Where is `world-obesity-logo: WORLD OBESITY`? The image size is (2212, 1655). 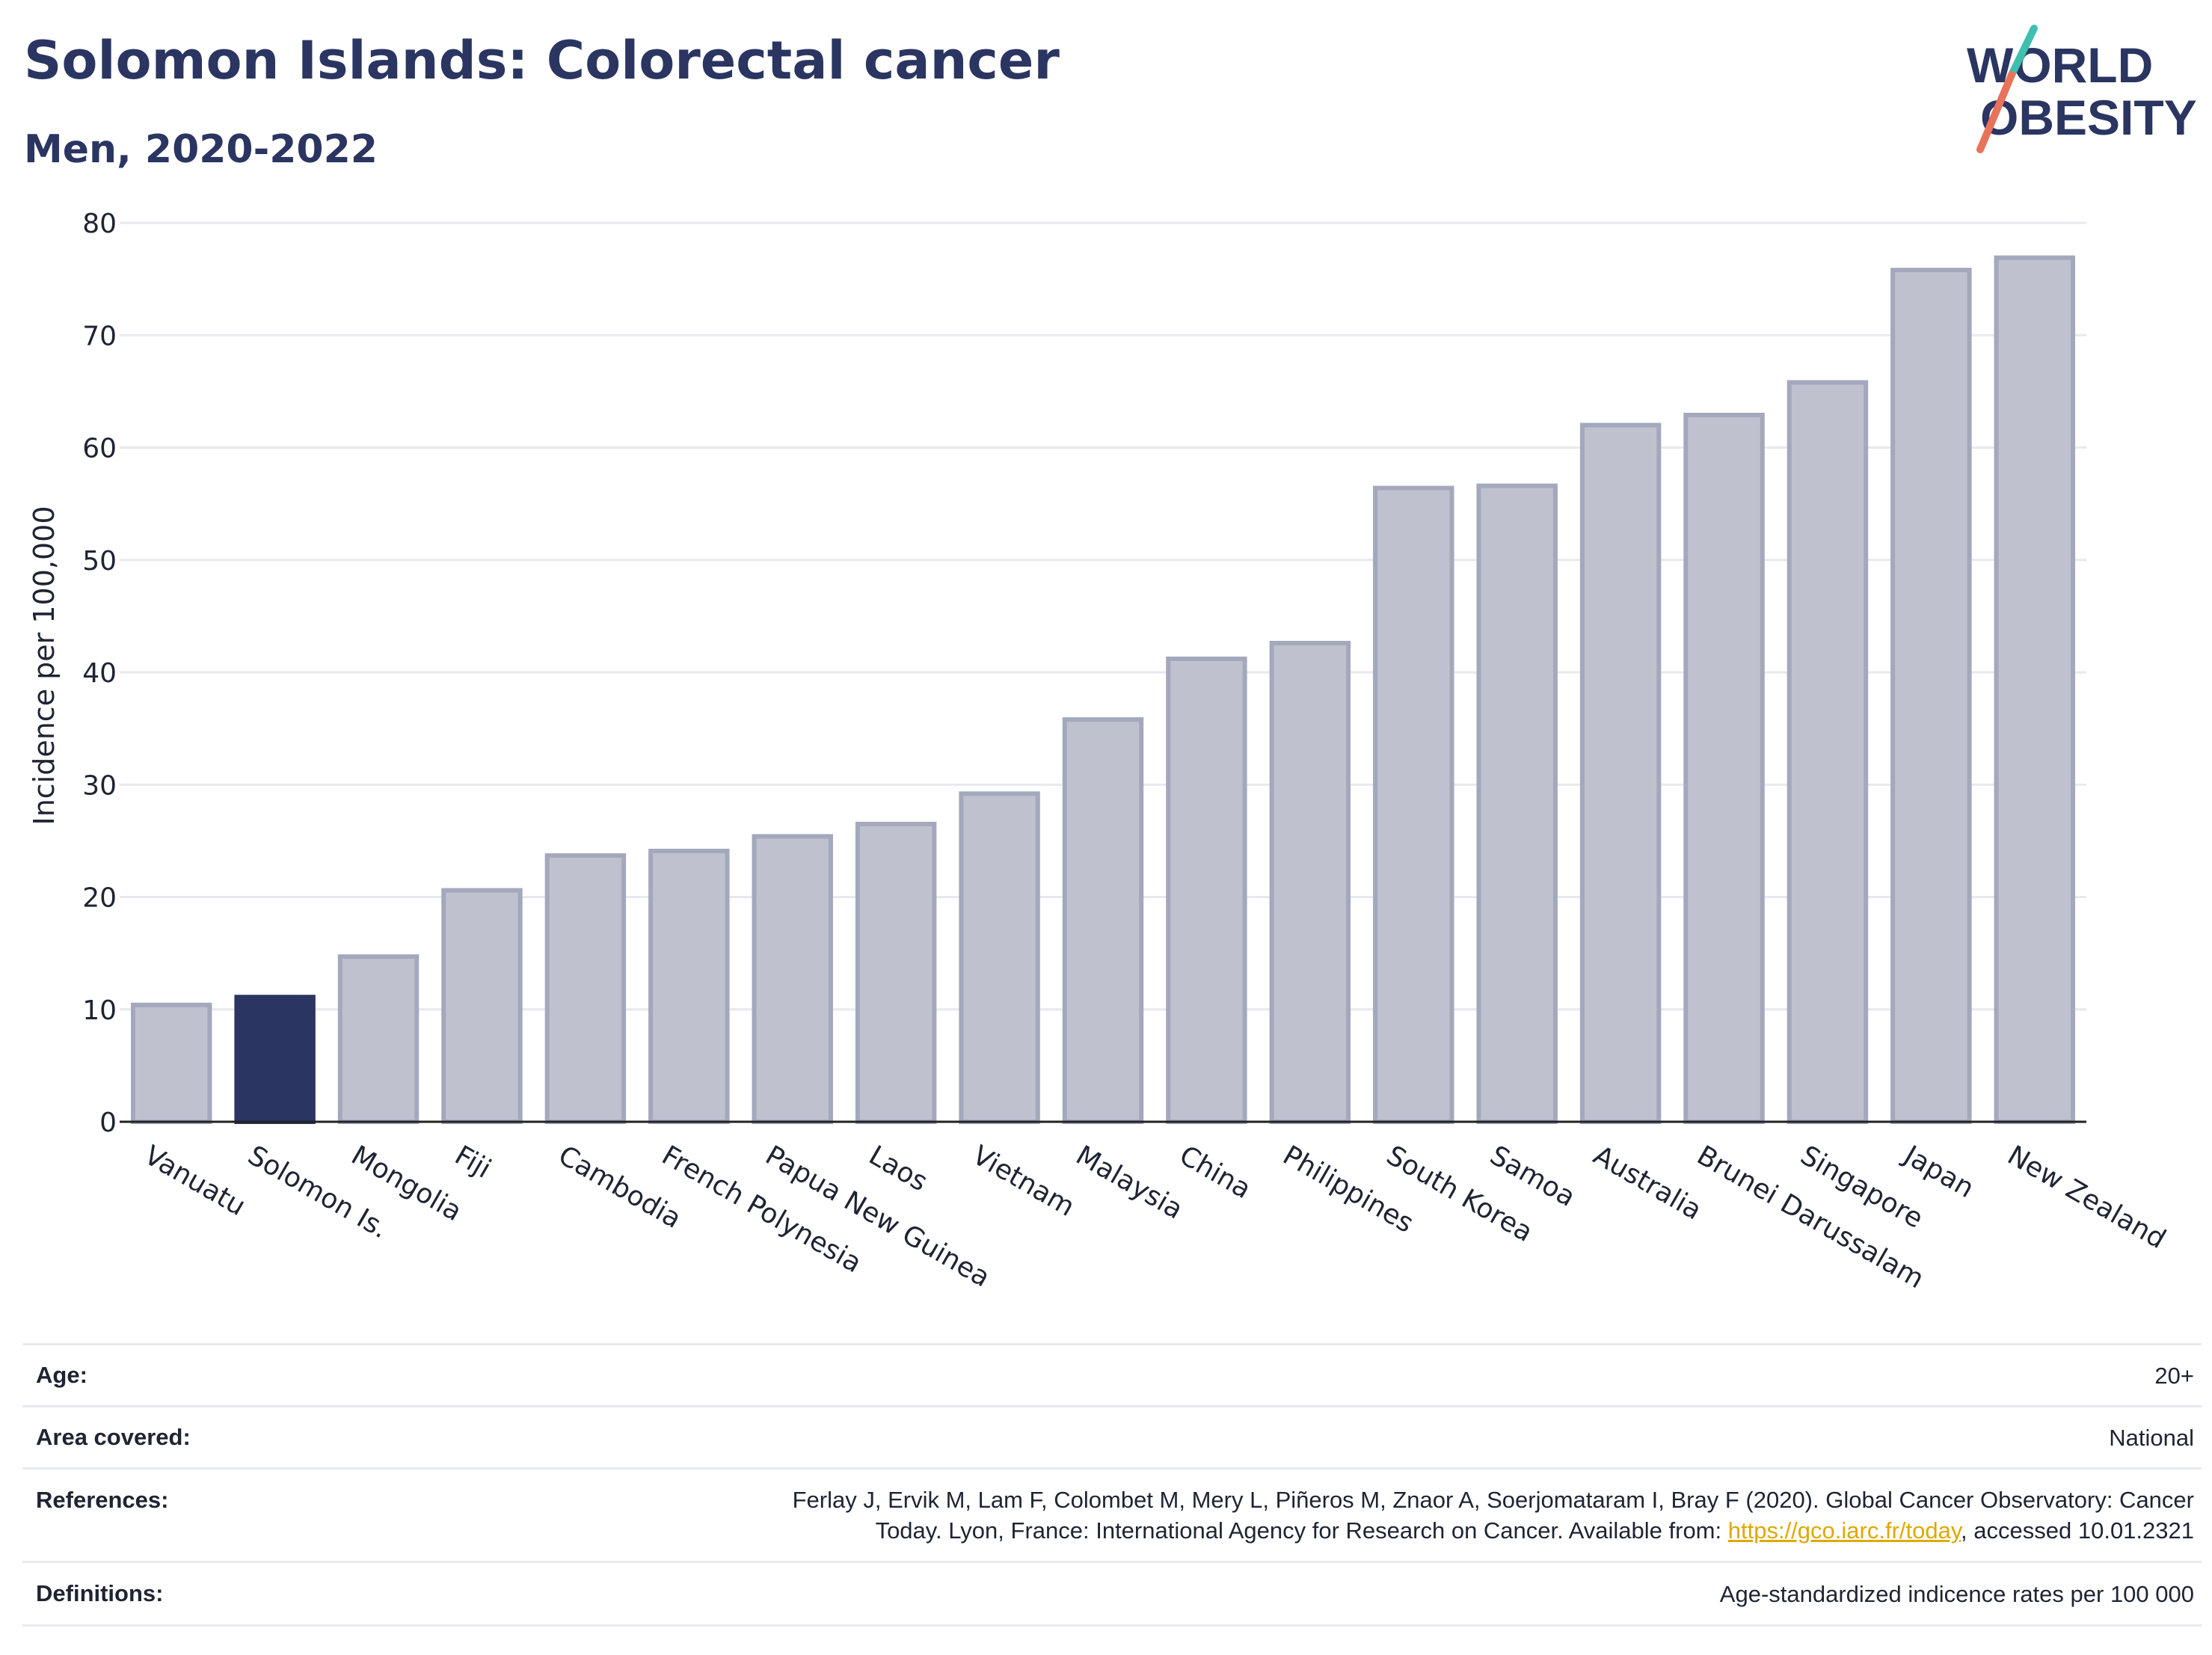 world-obesity-logo: WORLD OBESITY is located at coordinates (2082, 89).